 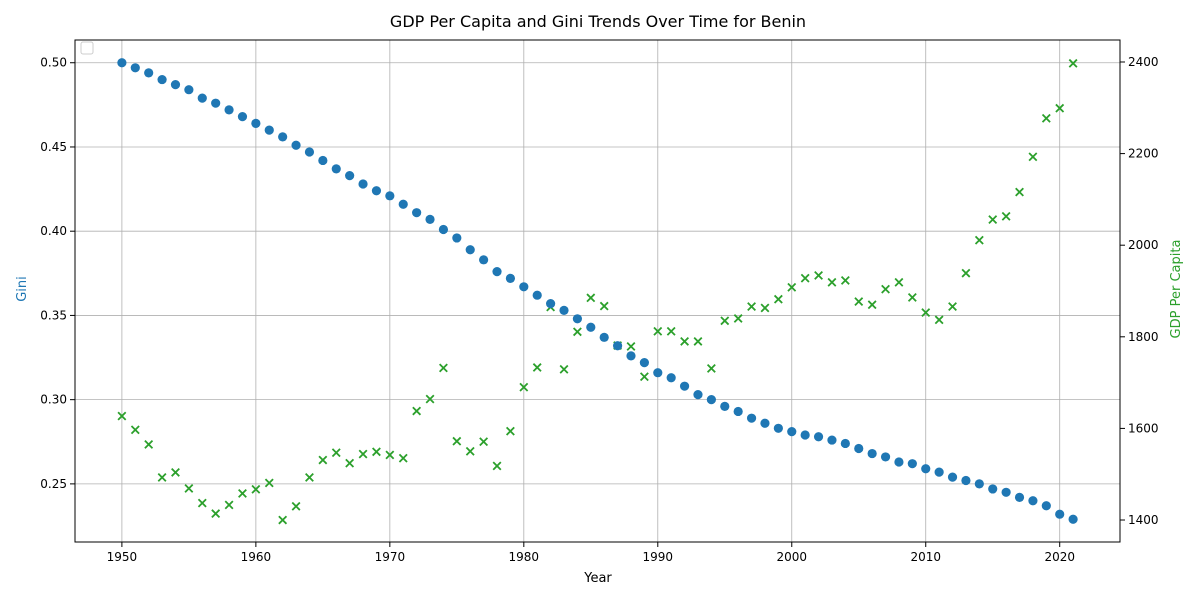 I want to click on y-left-tick-label: 0.50, so click(x=53, y=63).